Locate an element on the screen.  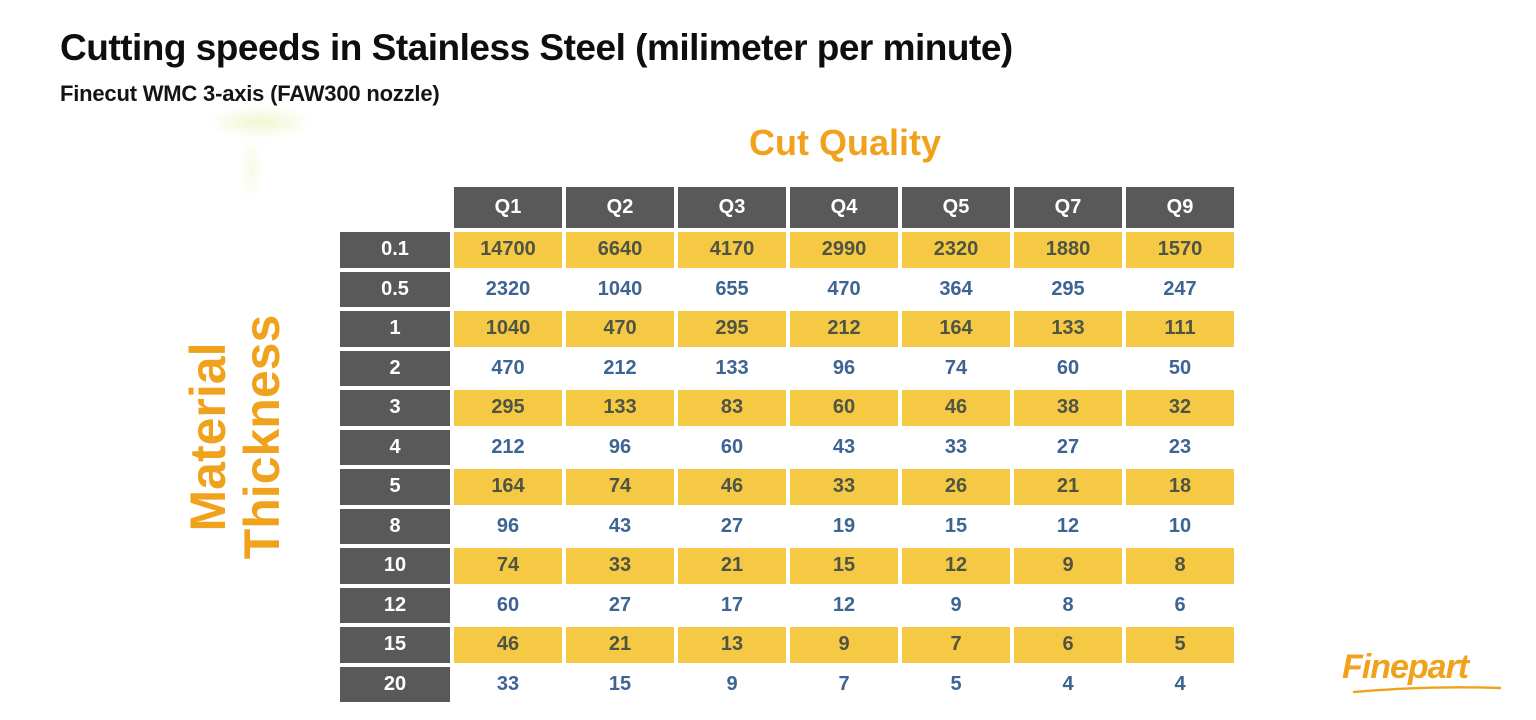
cell-2-q2: 212 is located at coordinates (620, 368).